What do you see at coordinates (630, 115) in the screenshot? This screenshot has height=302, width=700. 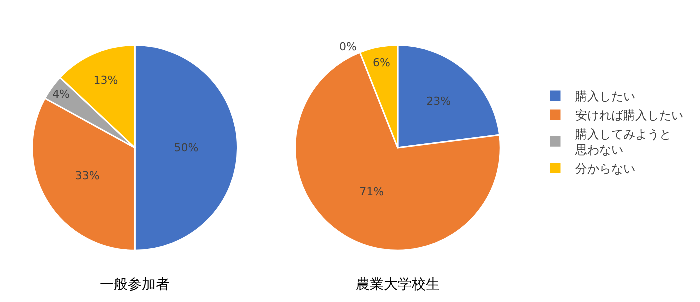 I see `legend-label: 安ければ購入したい` at bounding box center [630, 115].